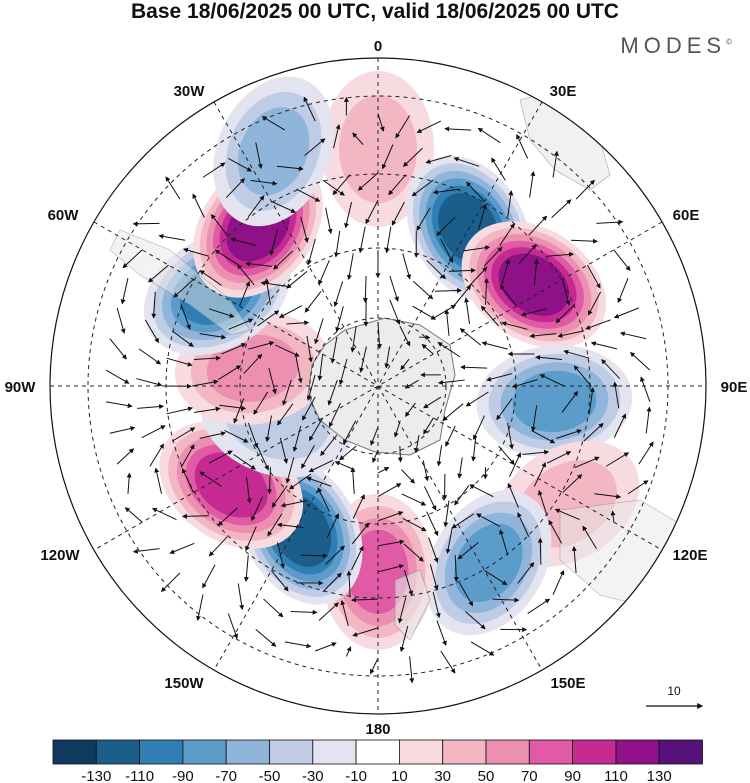 This screenshot has width=750, height=783. I want to click on continent-south-america, so click(180, 282).